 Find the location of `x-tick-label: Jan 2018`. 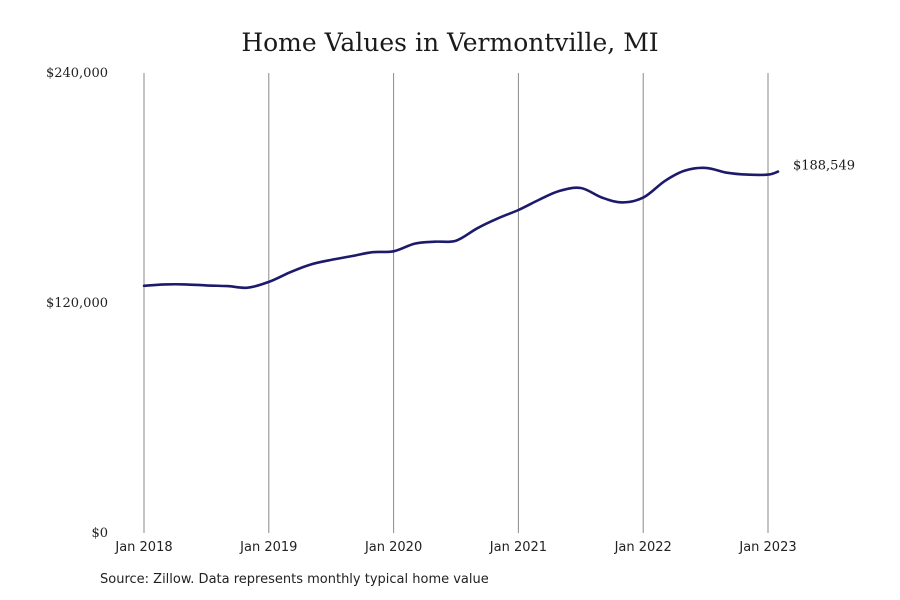

x-tick-label: Jan 2018 is located at coordinates (143, 547).